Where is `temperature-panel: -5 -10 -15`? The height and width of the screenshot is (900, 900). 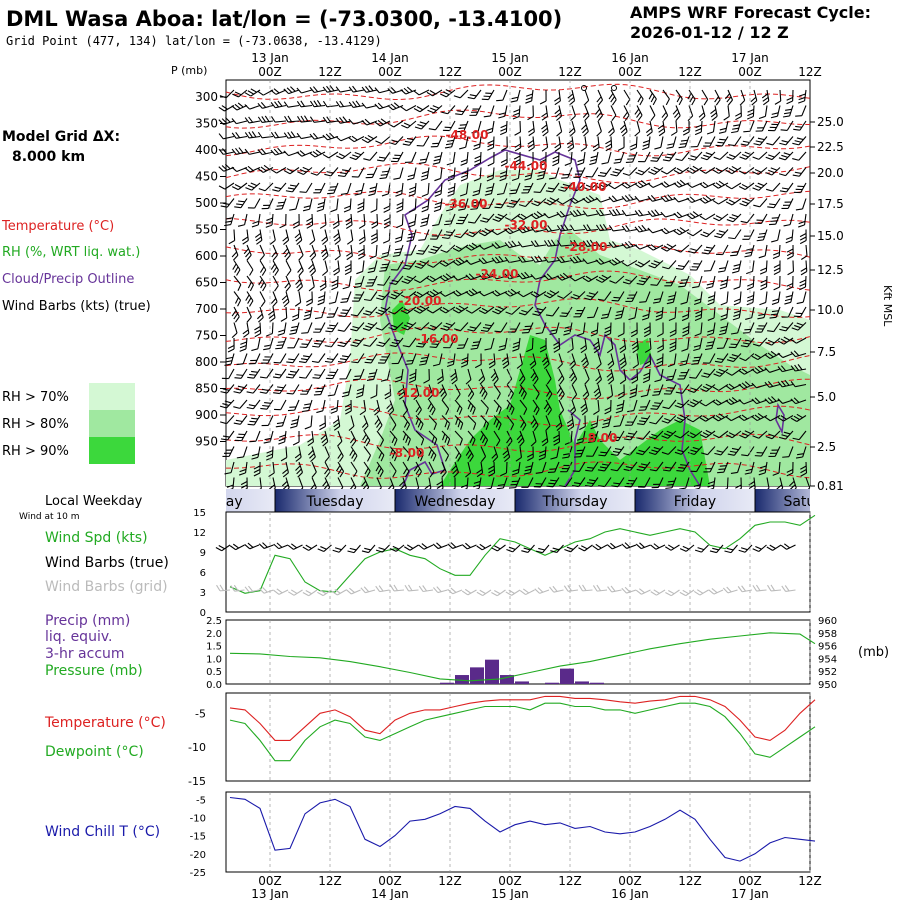 temperature-panel: -5 -10 -15 is located at coordinates (502, 740).